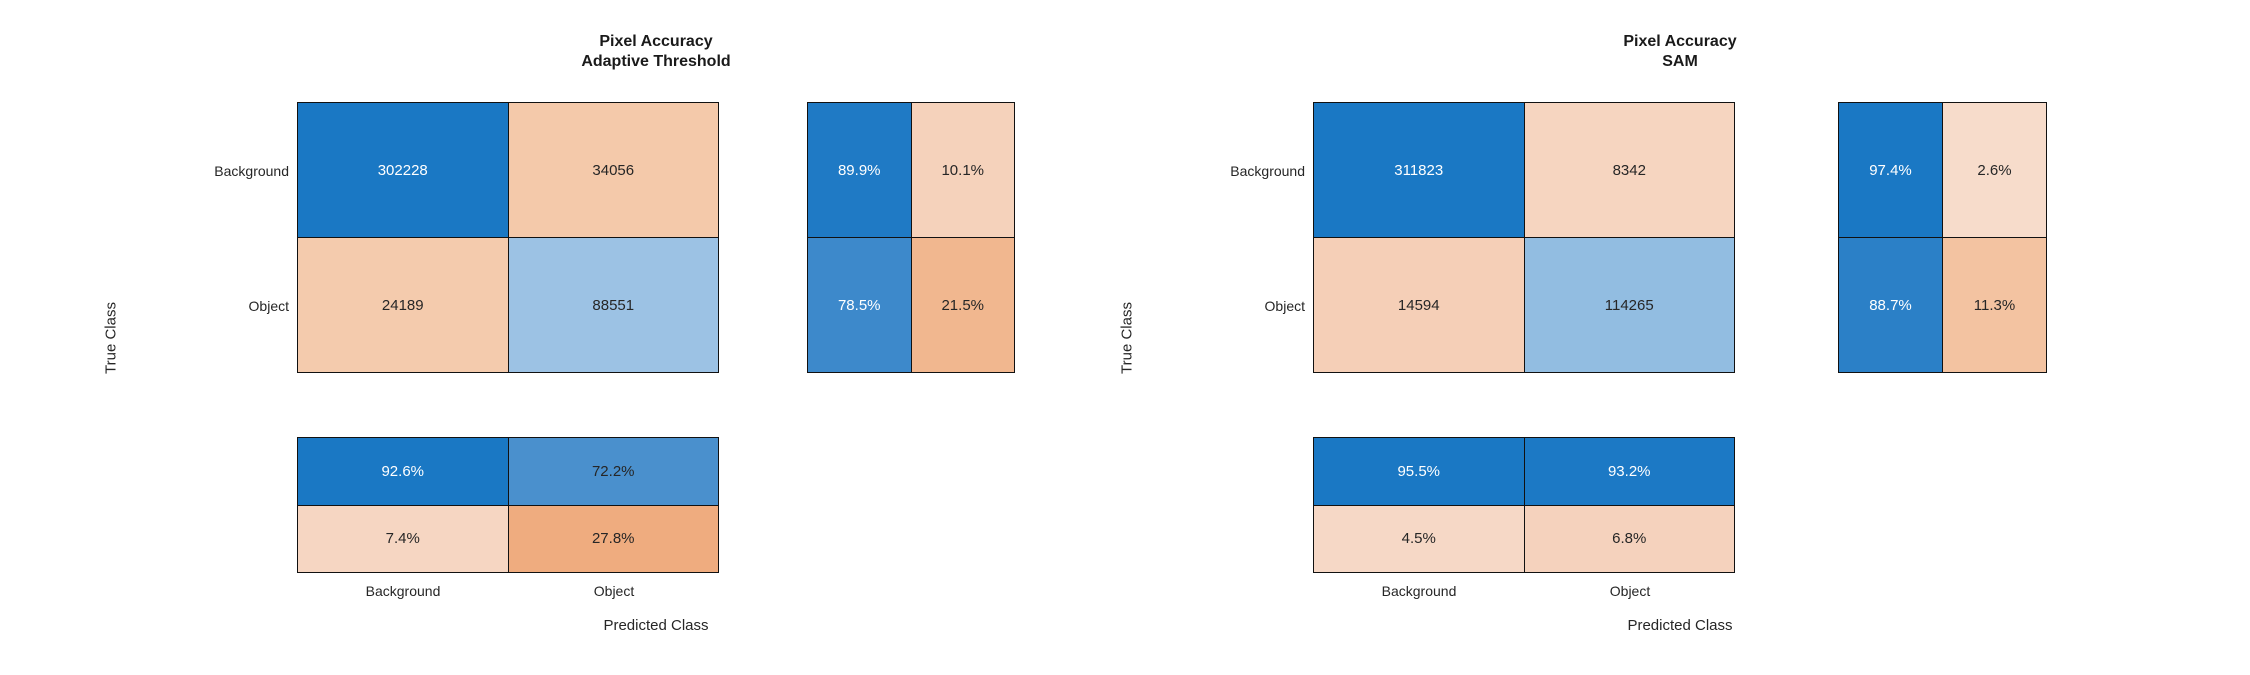  I want to click on col-summary-cell-bg-ppv: 95.5%, so click(1419, 471).